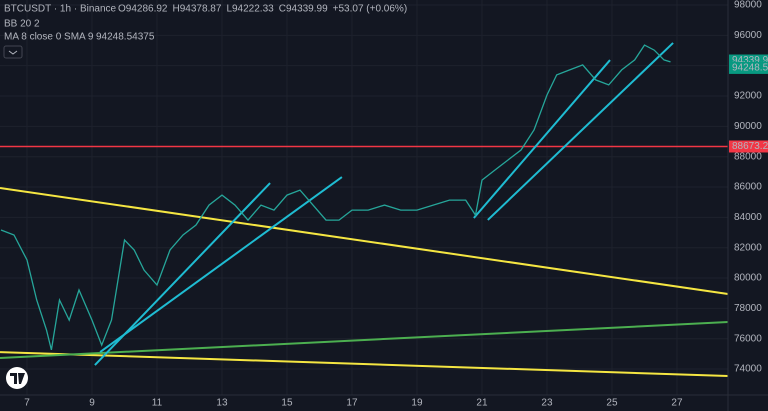 The height and width of the screenshot is (411, 768). I want to click on y-tick-label: 96000, so click(748, 35).